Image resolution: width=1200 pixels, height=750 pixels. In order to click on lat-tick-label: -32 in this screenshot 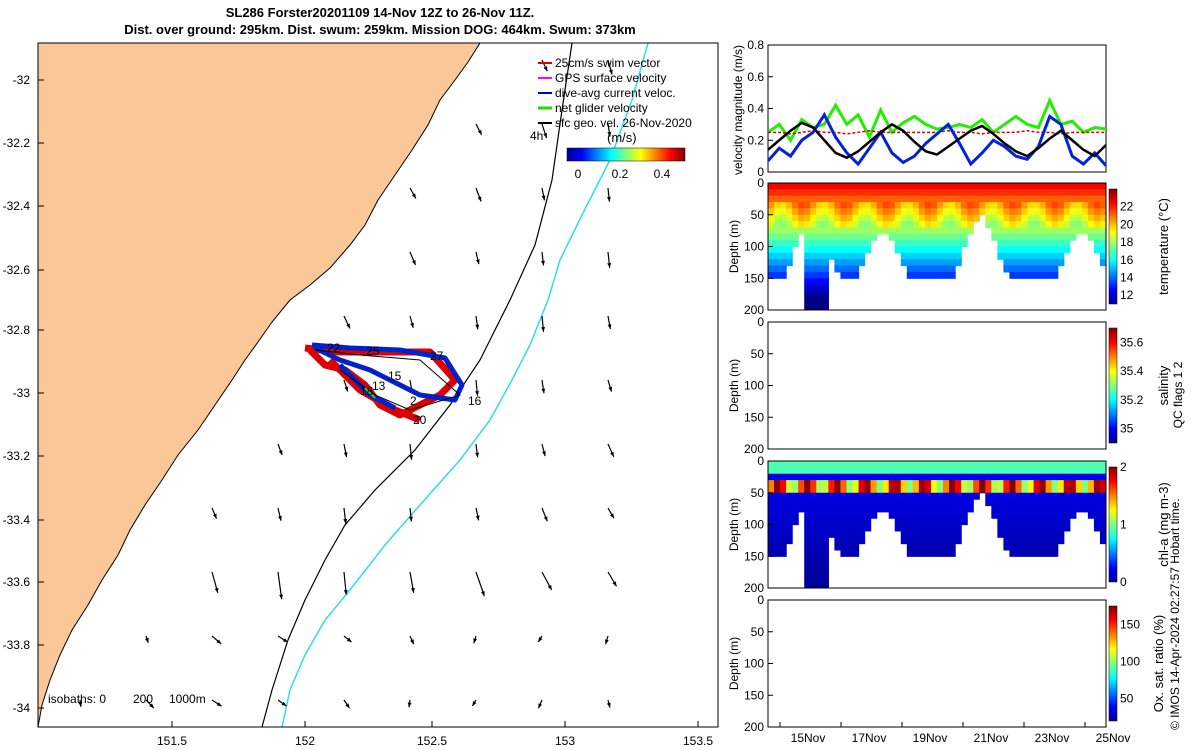, I will do `click(22, 80)`.